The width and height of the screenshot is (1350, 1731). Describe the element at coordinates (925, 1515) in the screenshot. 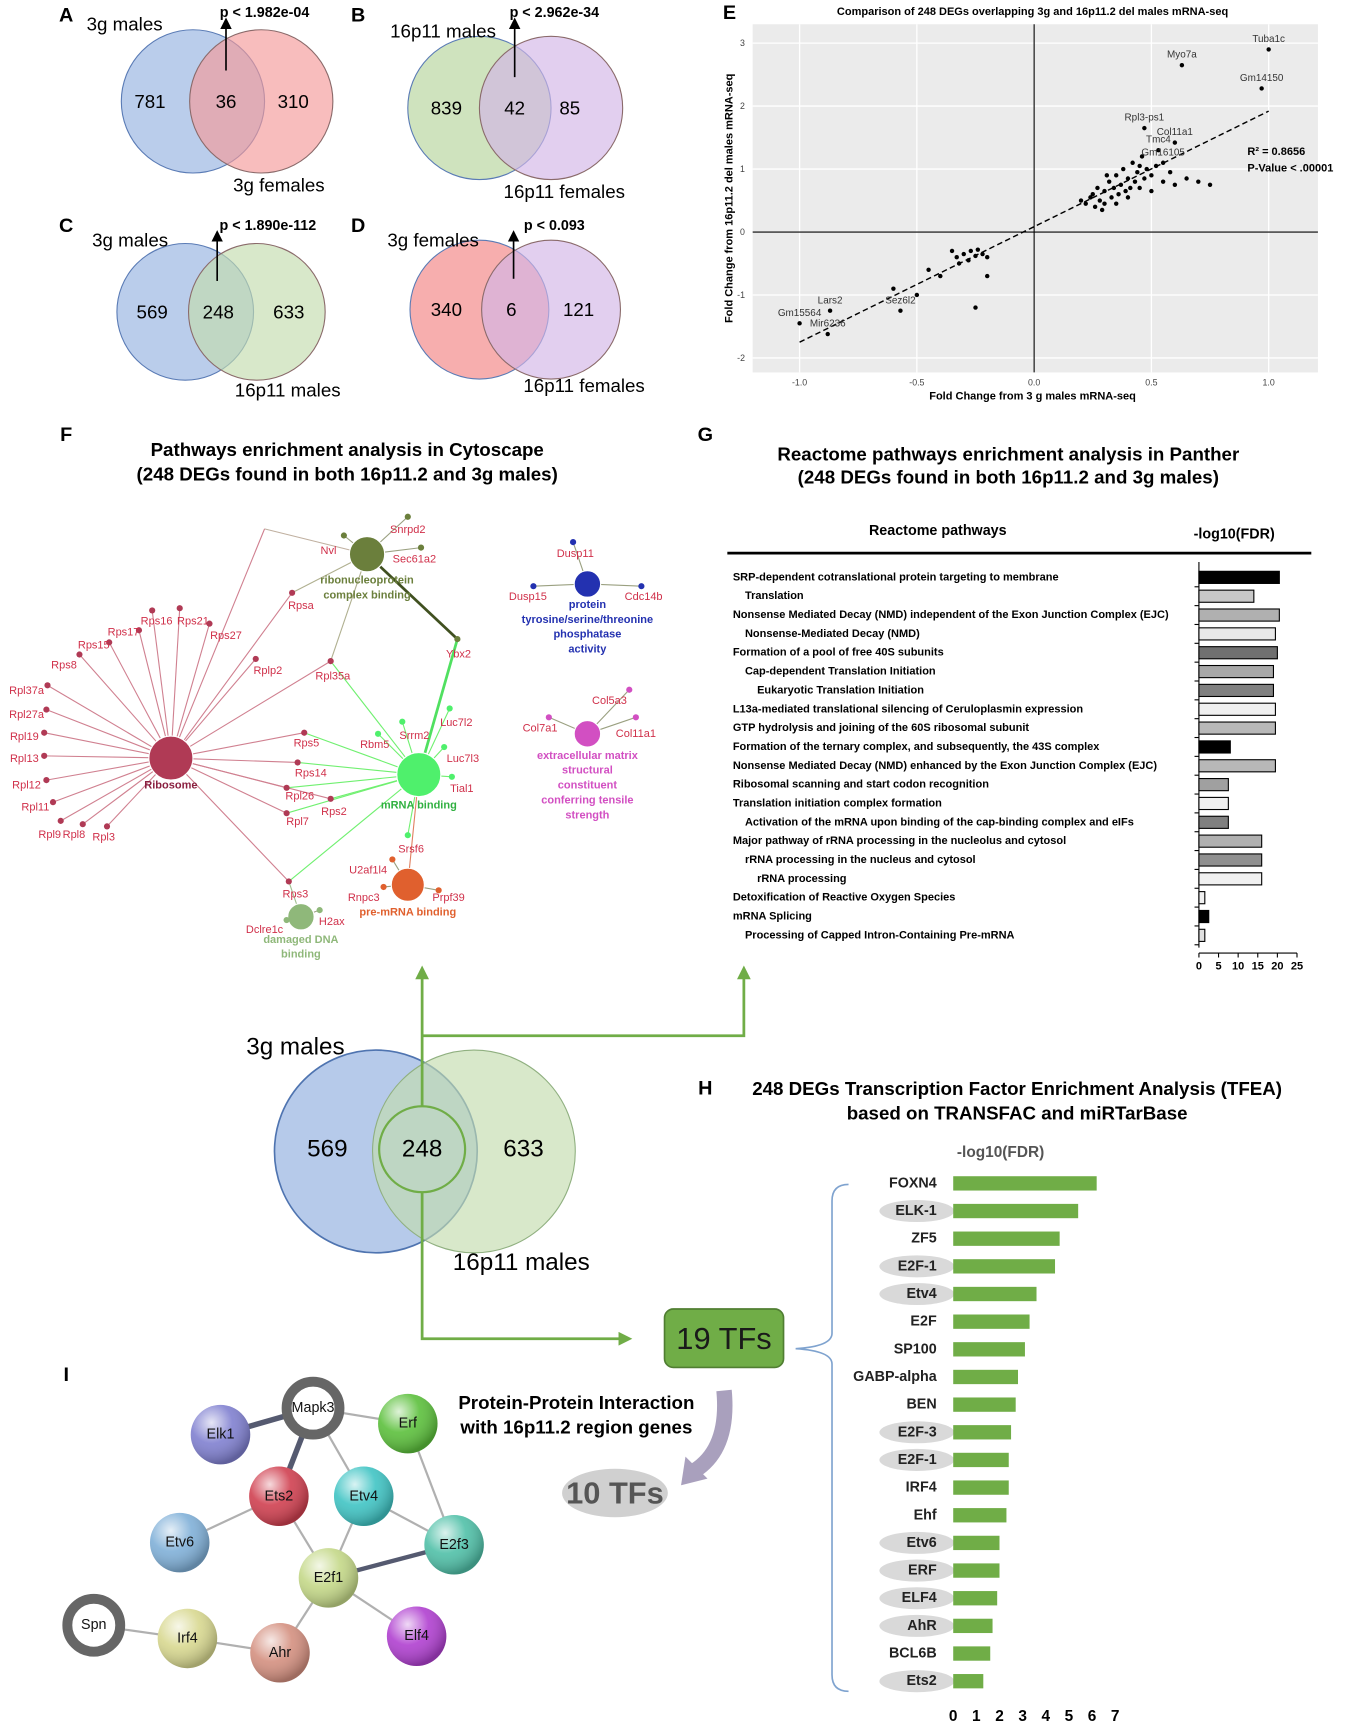

I see `category-label: Ehf` at that location.